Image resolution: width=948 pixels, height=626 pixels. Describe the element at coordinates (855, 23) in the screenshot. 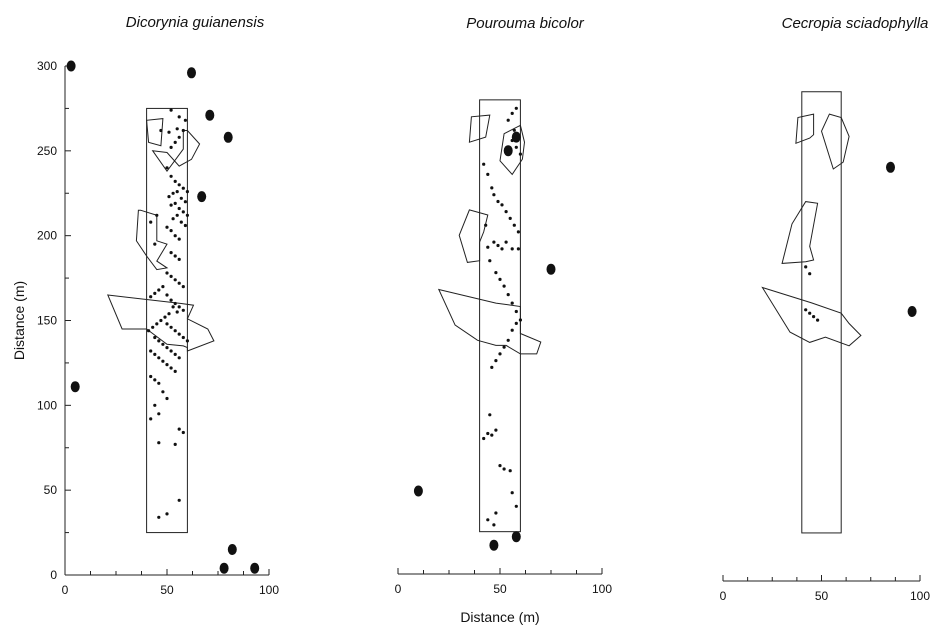

I see `panel-title: Cecropia sciadophylla` at that location.